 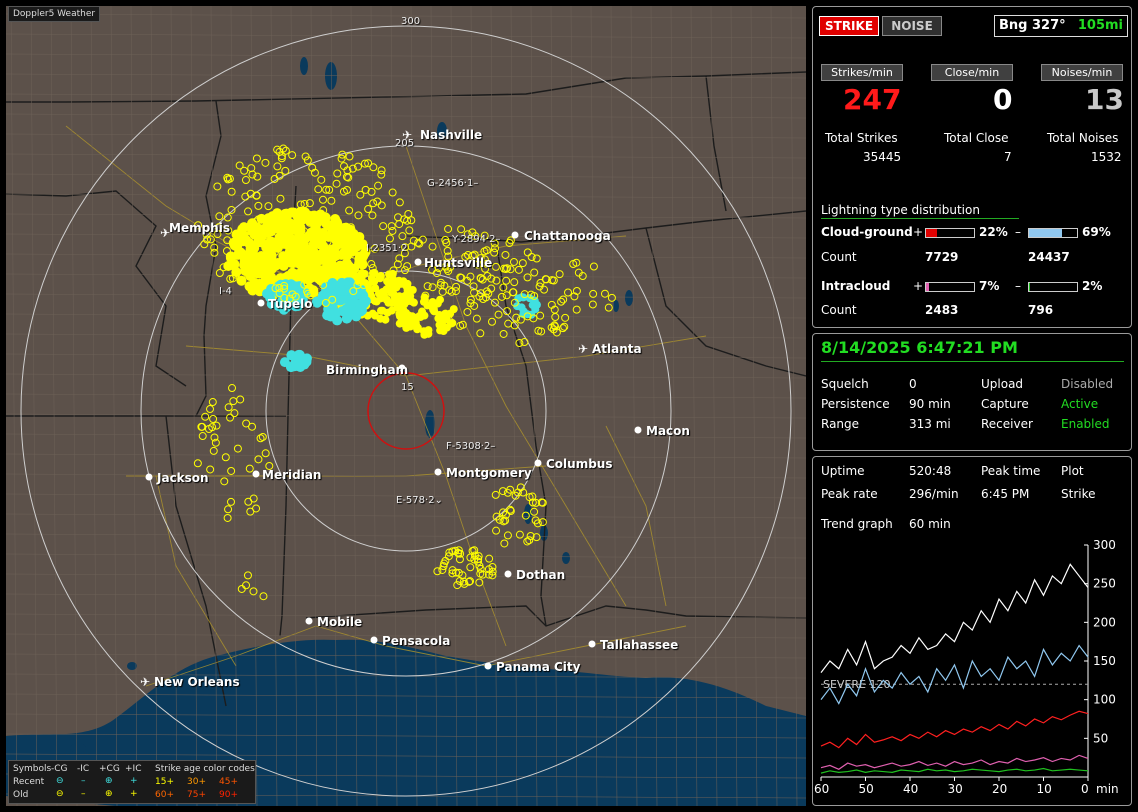 What do you see at coordinates (1085, 424) in the screenshot?
I see `receiver-status: Enabled` at bounding box center [1085, 424].